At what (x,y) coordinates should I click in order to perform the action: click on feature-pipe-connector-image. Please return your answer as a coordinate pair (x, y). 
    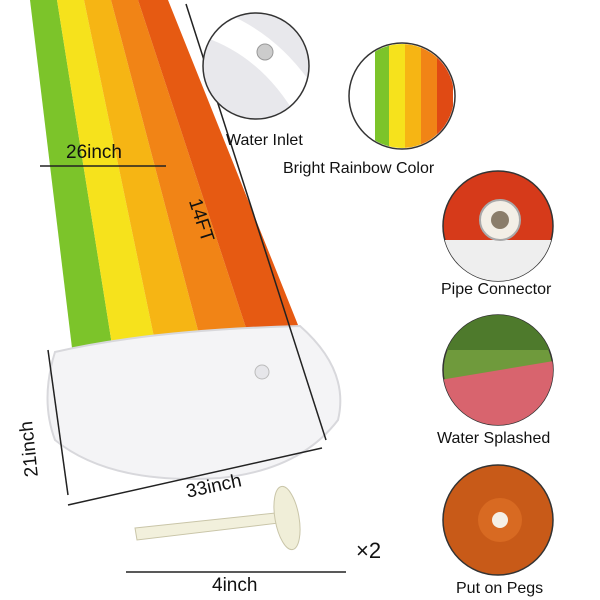
    Looking at the image, I should click on (498, 226).